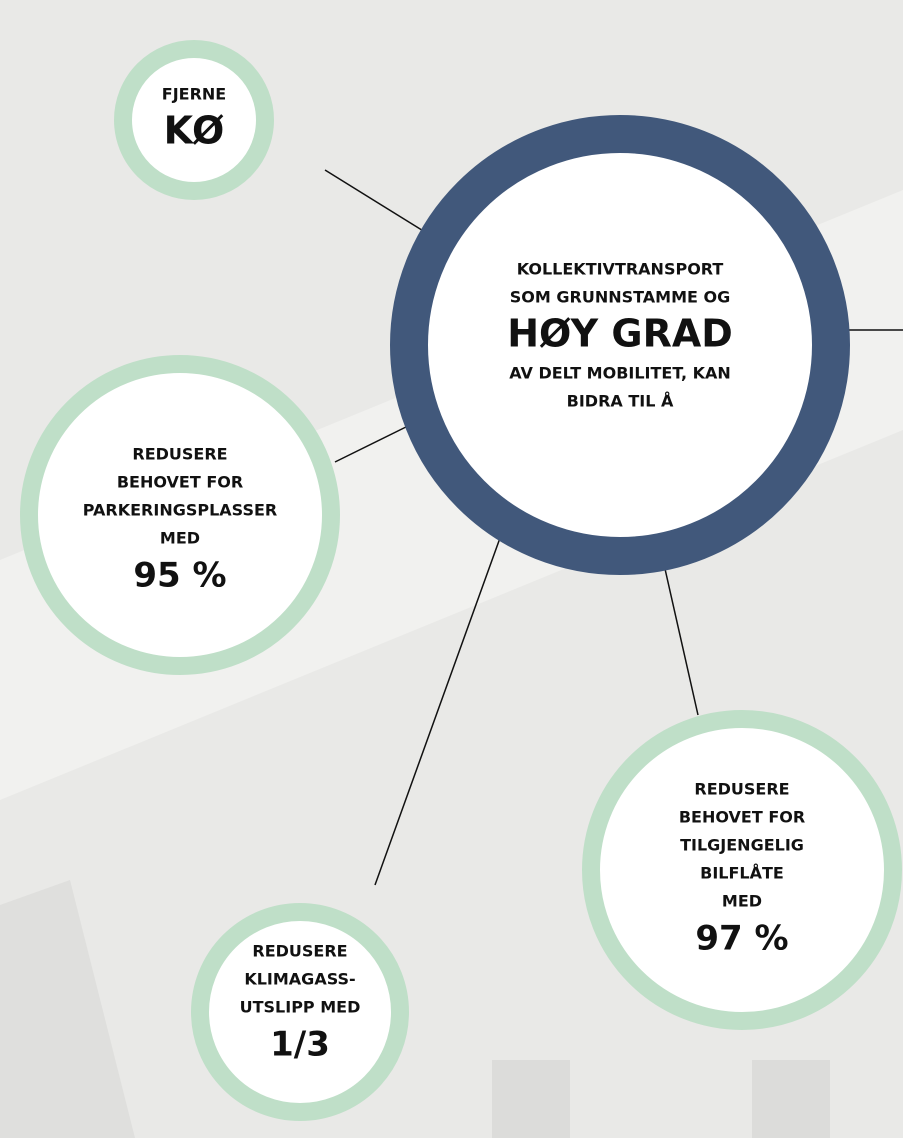 The height and width of the screenshot is (1138, 903). Describe the element at coordinates (742, 845) in the screenshot. I see `node-label: TILGJENGELIG` at that location.